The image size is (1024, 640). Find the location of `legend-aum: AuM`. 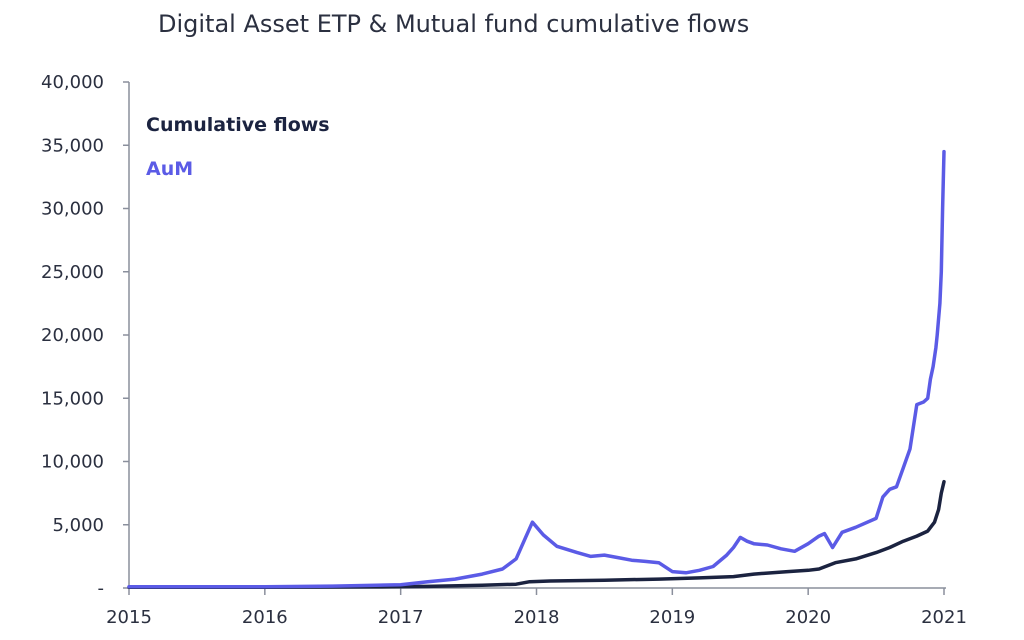

legend-aum: AuM is located at coordinates (169, 169).